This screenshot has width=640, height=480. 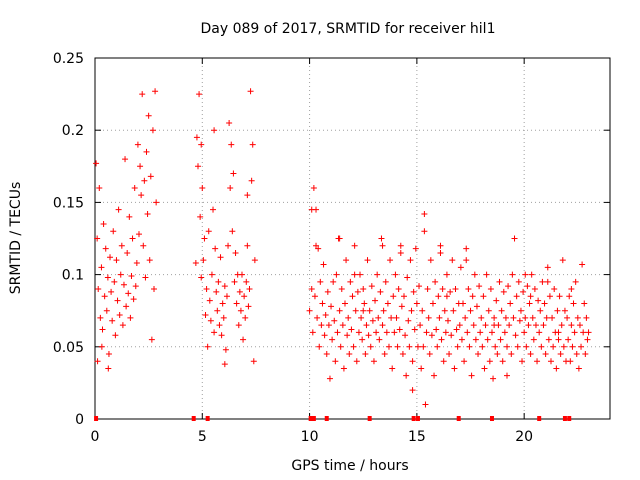 What do you see at coordinates (68, 59) in the screenshot?
I see `y-tick-label: 0.25` at bounding box center [68, 59].